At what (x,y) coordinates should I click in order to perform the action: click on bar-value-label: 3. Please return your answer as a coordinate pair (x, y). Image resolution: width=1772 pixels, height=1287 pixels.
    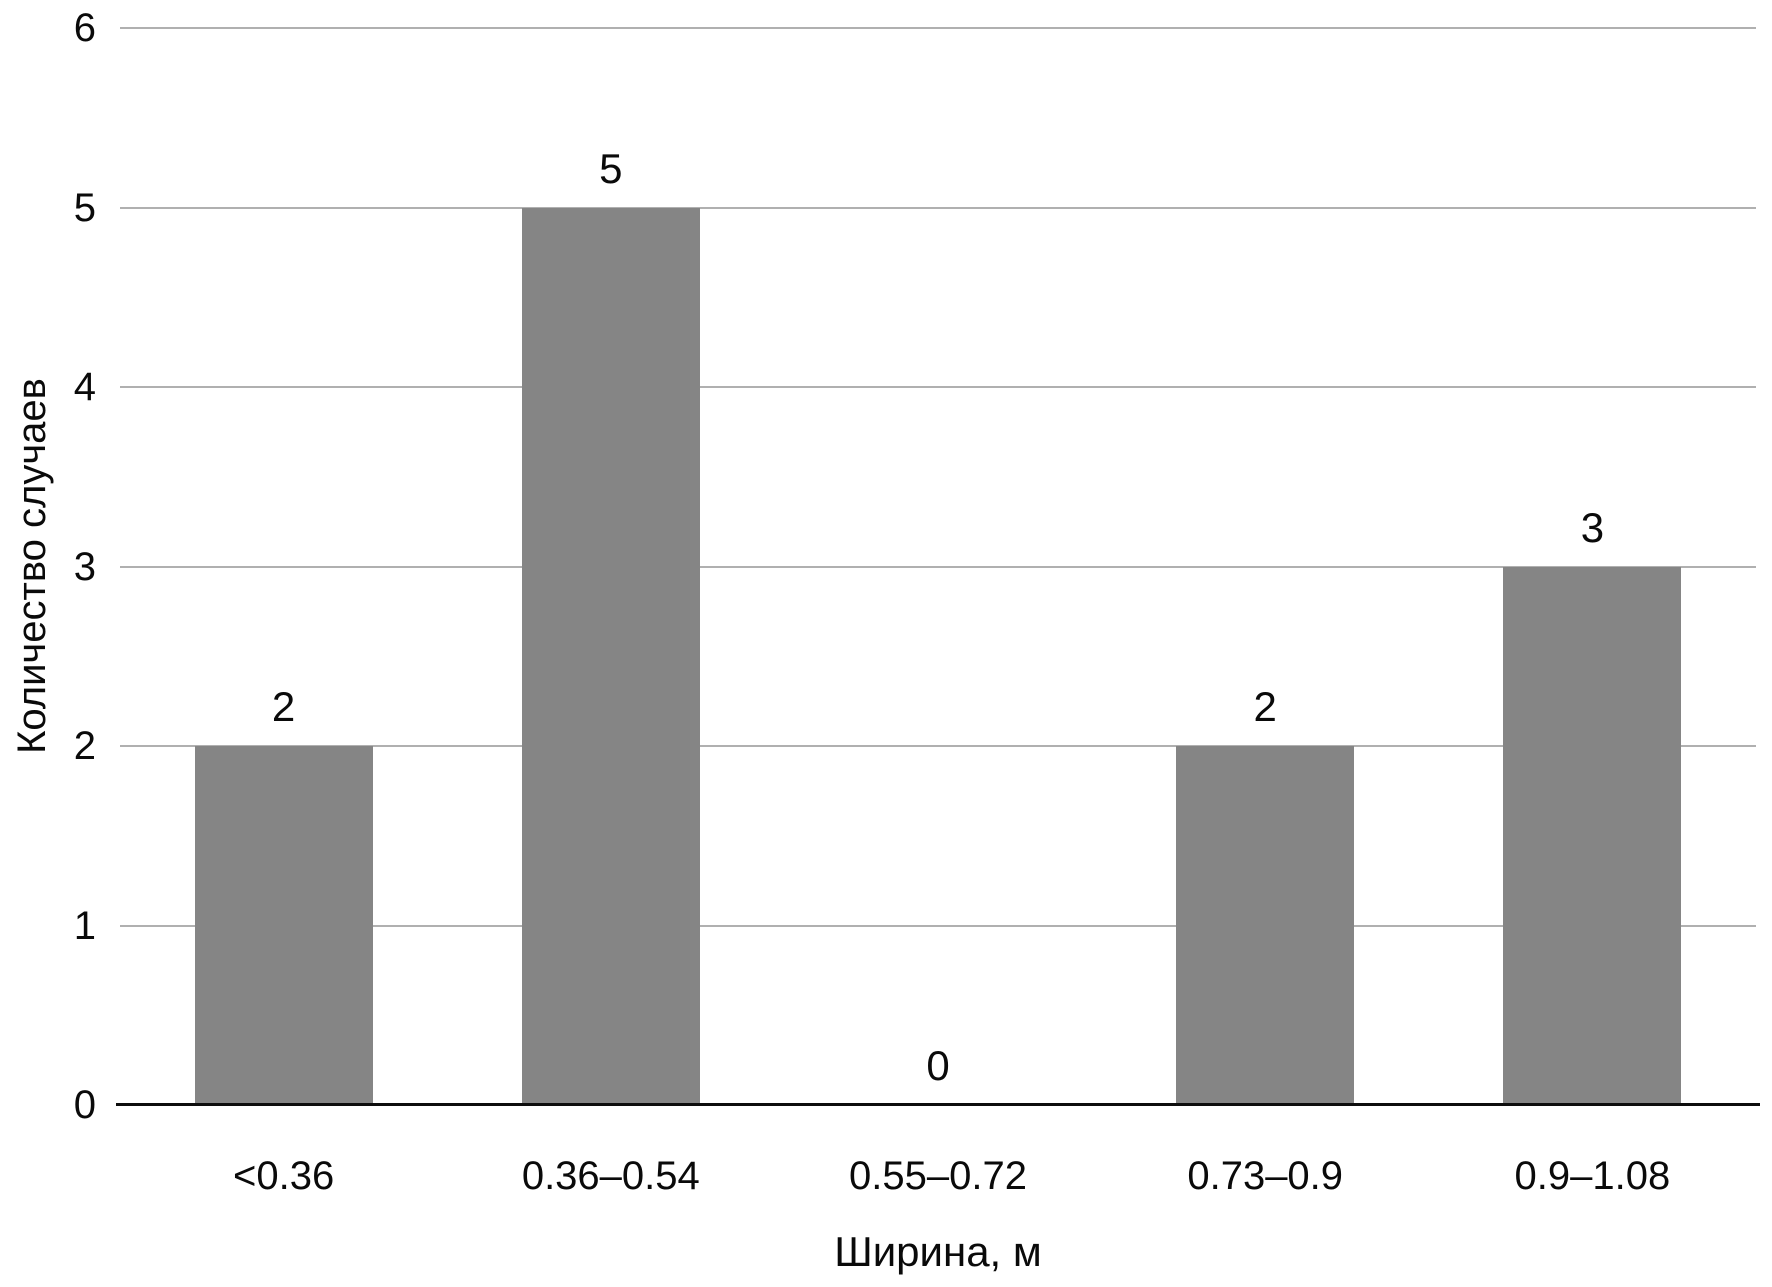
    Looking at the image, I should click on (1592, 527).